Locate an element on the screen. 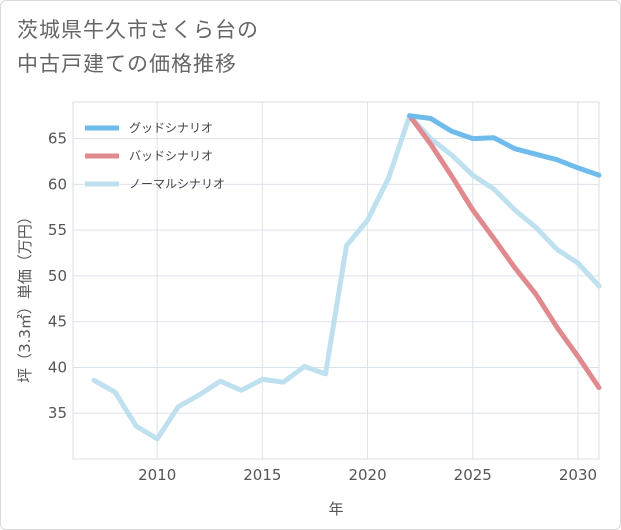 This screenshot has width=621, height=530. x-tick-label: 2015 is located at coordinates (262, 475).